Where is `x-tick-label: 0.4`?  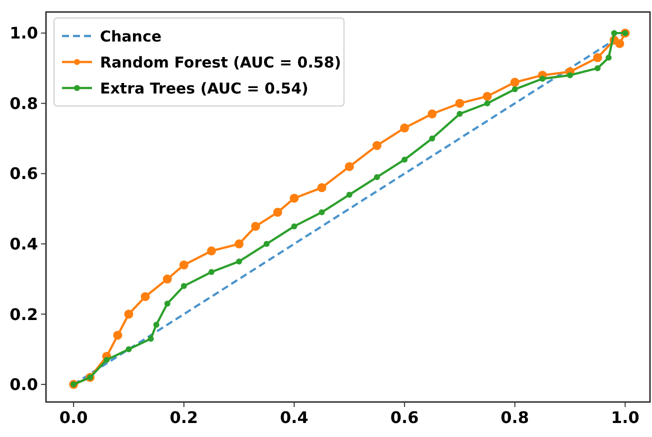
x-tick-label: 0.4 is located at coordinates (294, 417).